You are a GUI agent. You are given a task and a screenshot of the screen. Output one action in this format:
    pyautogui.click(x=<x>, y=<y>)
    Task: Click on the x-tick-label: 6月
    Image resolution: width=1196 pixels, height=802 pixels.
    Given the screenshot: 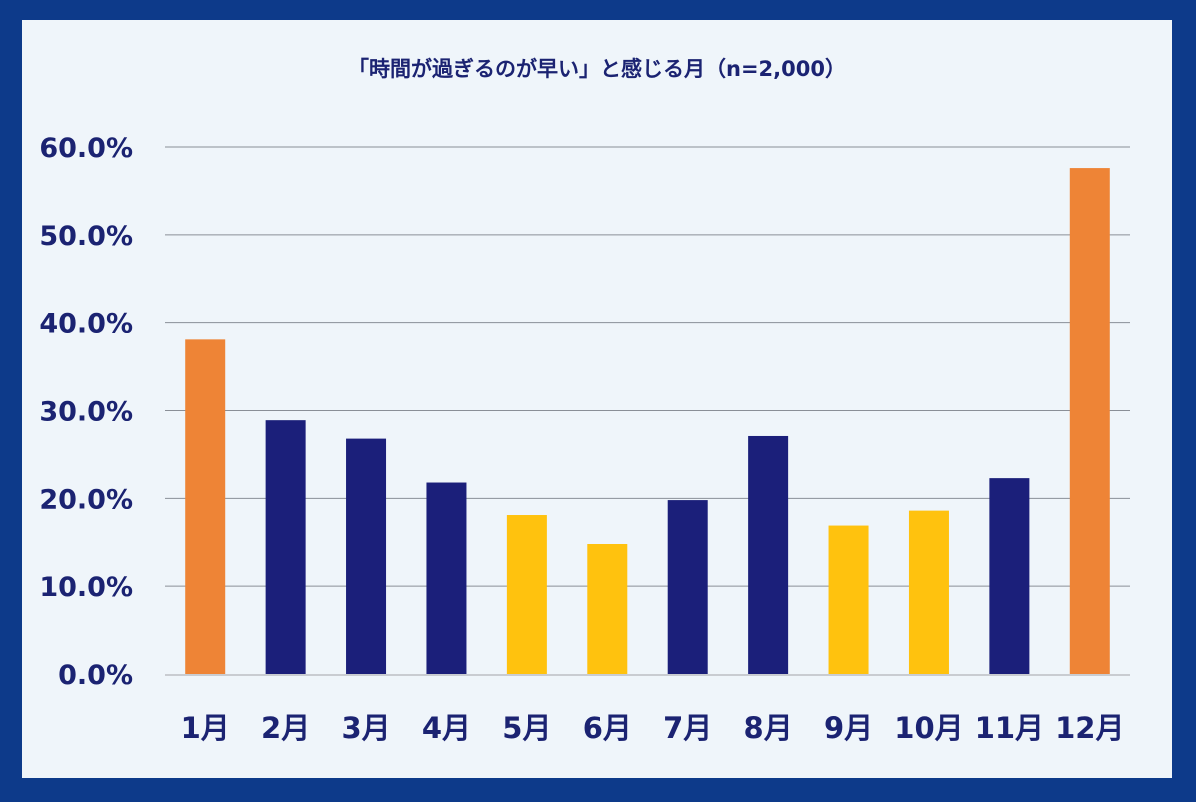 What is the action you would take?
    pyautogui.click(x=607, y=728)
    